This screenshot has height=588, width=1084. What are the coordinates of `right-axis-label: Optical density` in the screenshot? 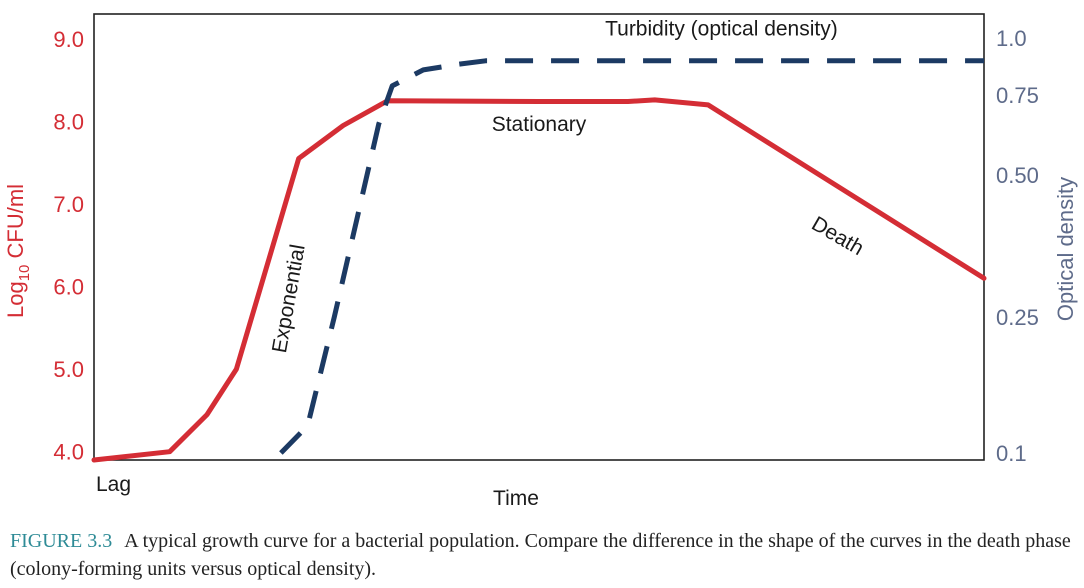 It's located at (1065, 249).